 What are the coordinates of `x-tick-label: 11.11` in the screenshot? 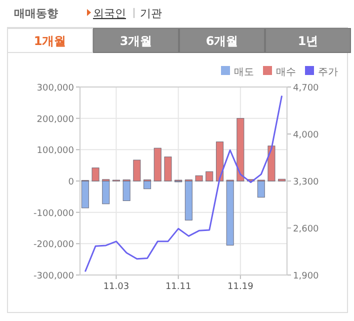 It's located at (178, 287).